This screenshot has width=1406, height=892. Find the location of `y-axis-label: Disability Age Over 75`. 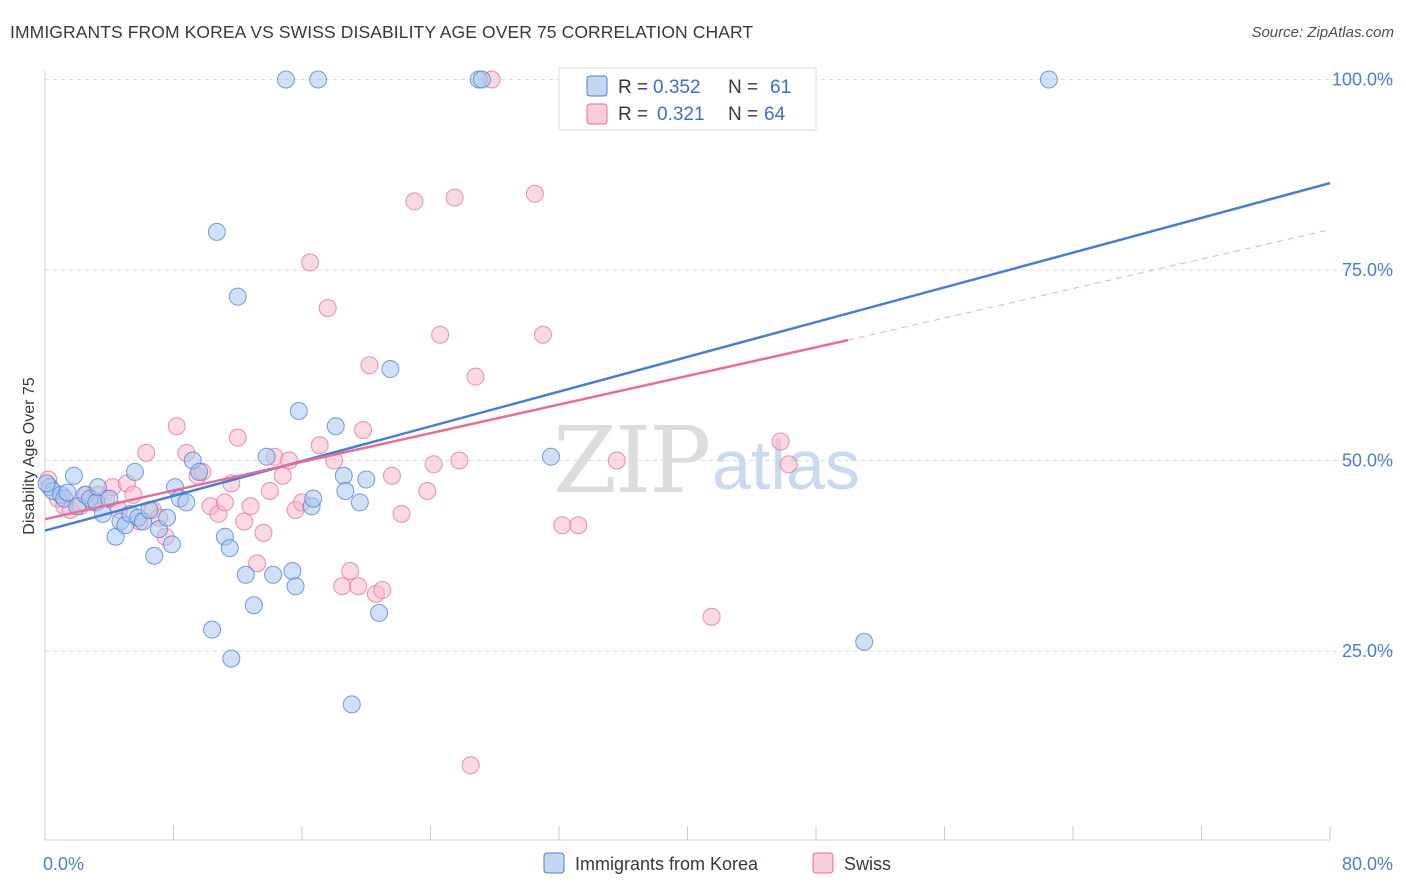

y-axis-label: Disability Age Over 75 is located at coordinates (29, 456).